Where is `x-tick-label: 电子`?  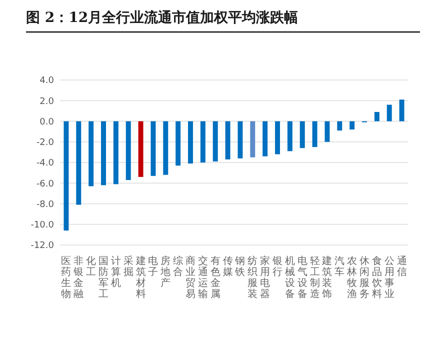
x-tick-label: 电子 is located at coordinates (153, 266).